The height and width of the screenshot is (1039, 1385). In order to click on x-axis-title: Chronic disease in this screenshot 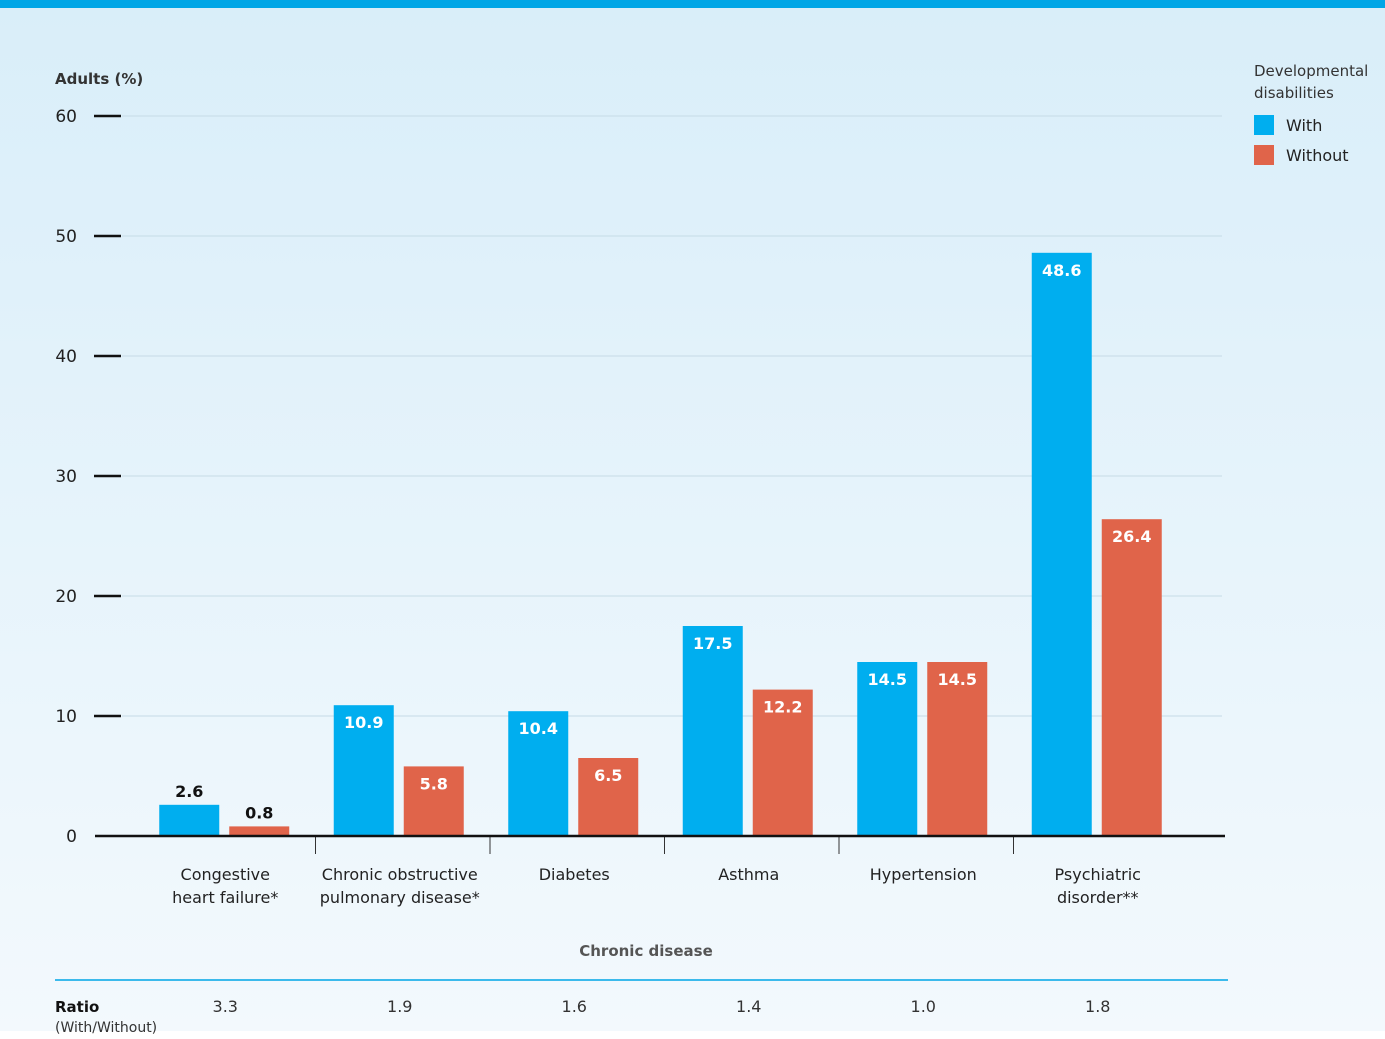, I will do `click(646, 951)`.